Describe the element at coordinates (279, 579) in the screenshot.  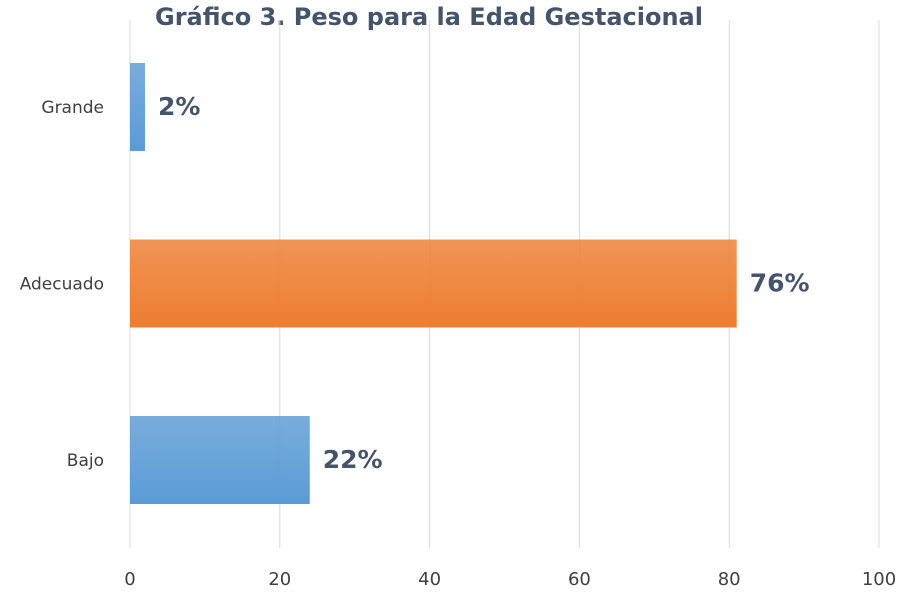
I see `x-tick-label: 20` at that location.